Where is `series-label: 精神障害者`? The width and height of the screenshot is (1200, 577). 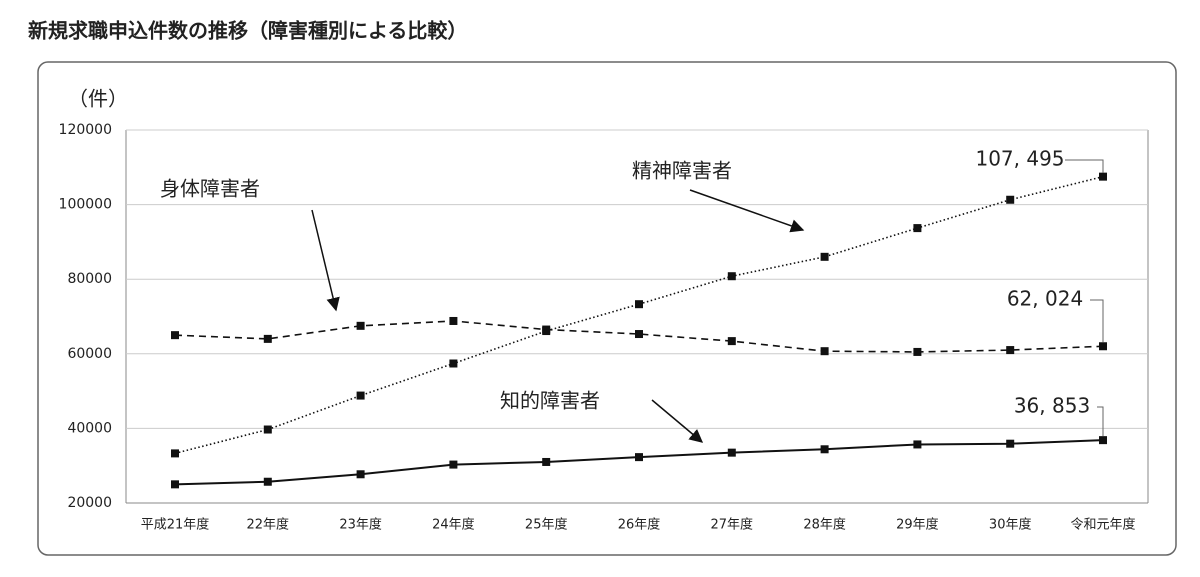 series-label: 精神障害者 is located at coordinates (682, 171).